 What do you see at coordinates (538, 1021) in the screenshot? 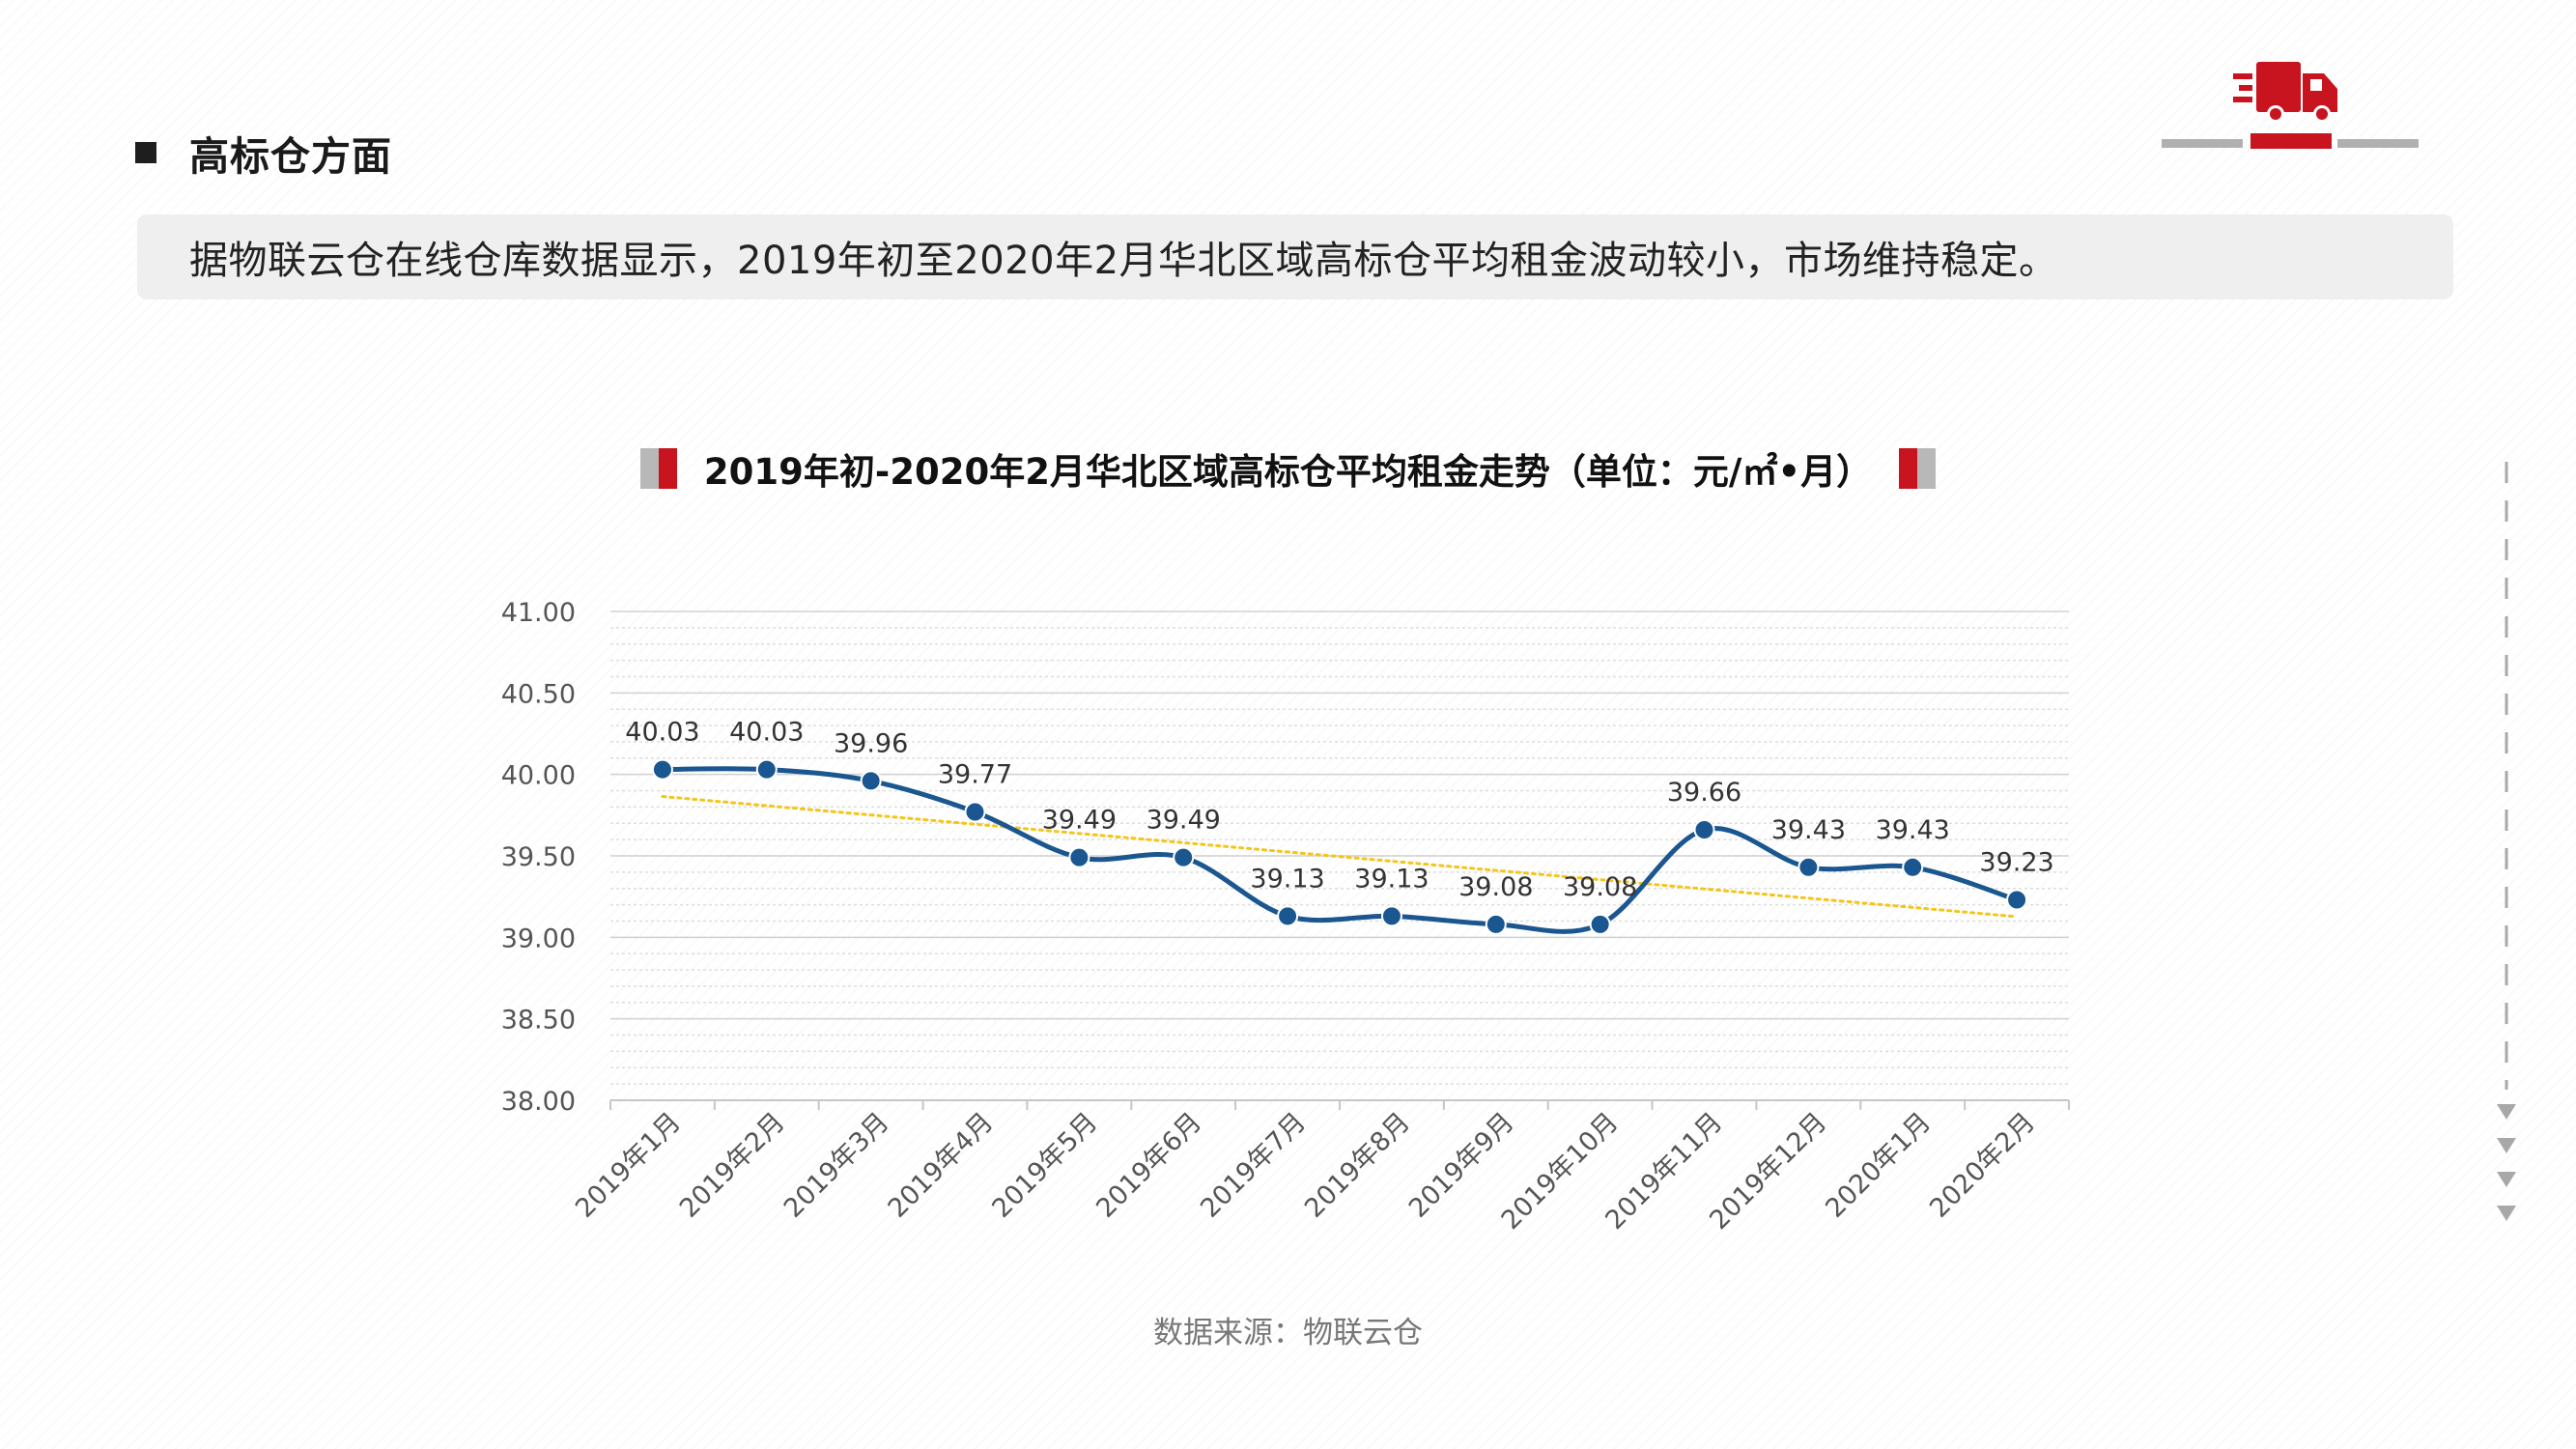
I see `y-tick-label: 38.50` at bounding box center [538, 1021].